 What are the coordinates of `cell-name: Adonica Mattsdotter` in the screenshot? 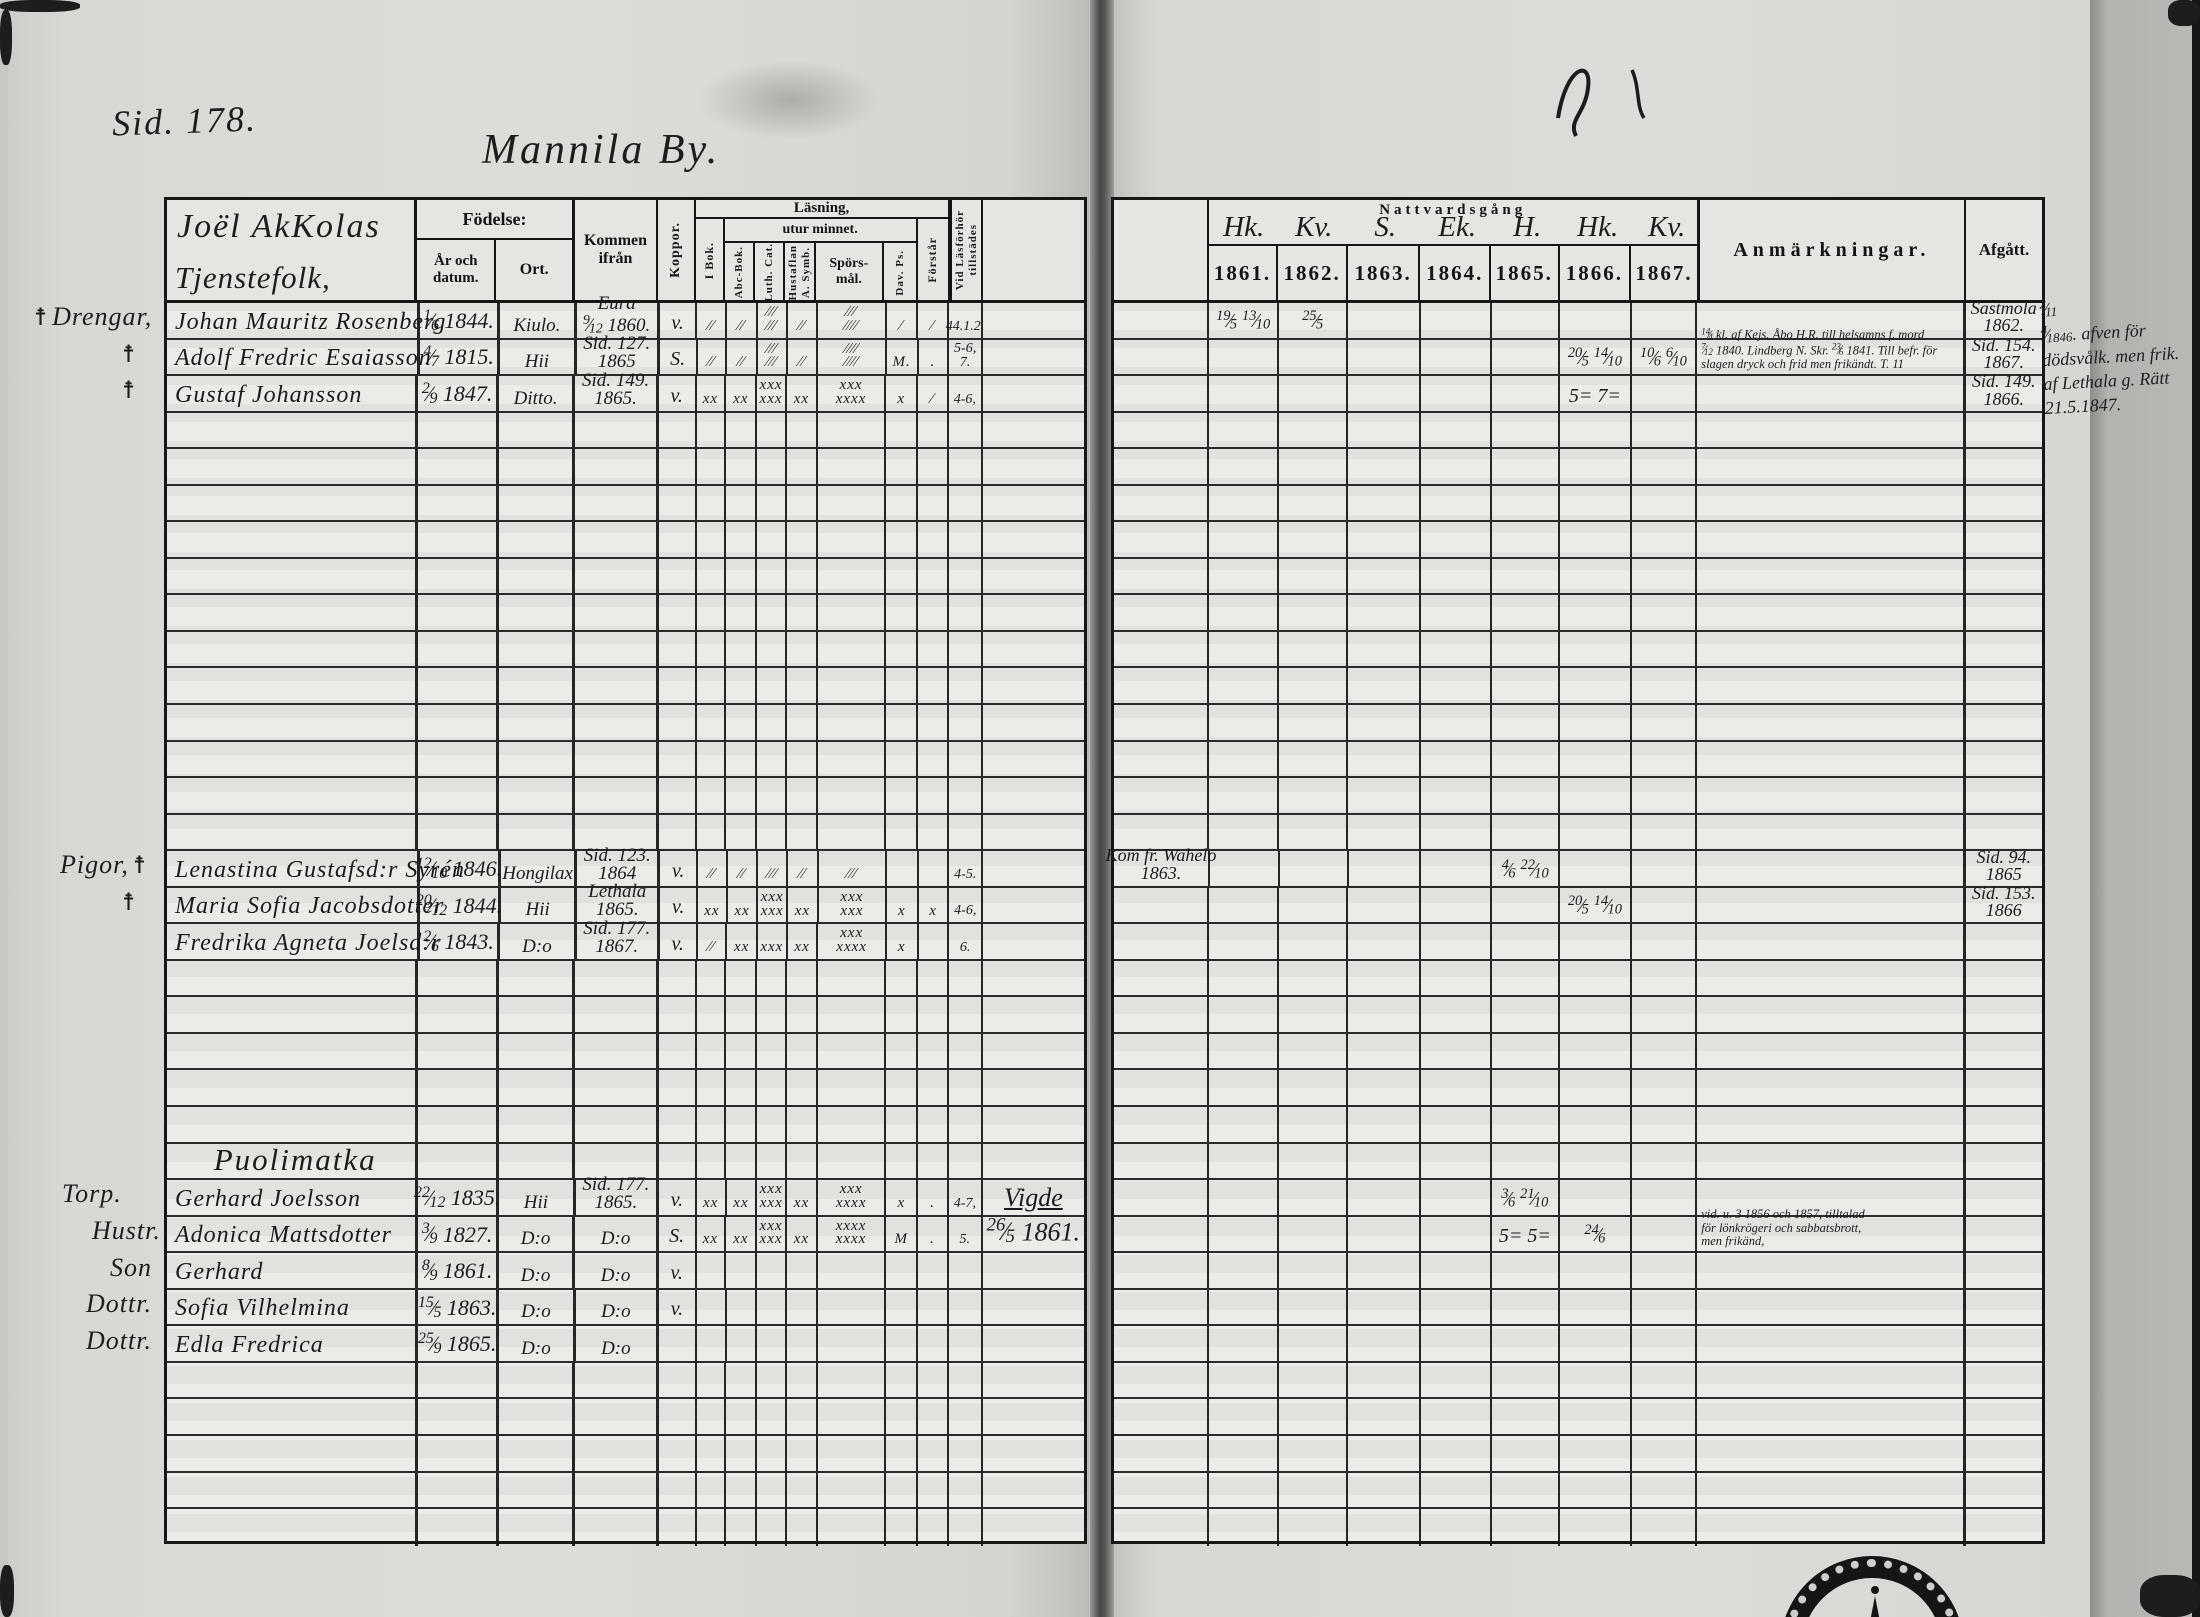 It's located at (293, 1234).